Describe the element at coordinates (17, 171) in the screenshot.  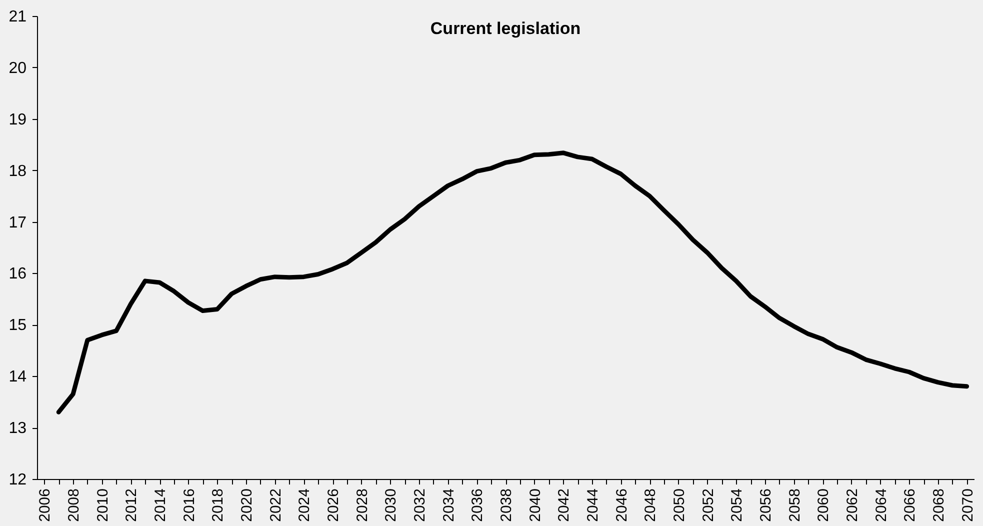
I see `y-tick-label: 18` at that location.